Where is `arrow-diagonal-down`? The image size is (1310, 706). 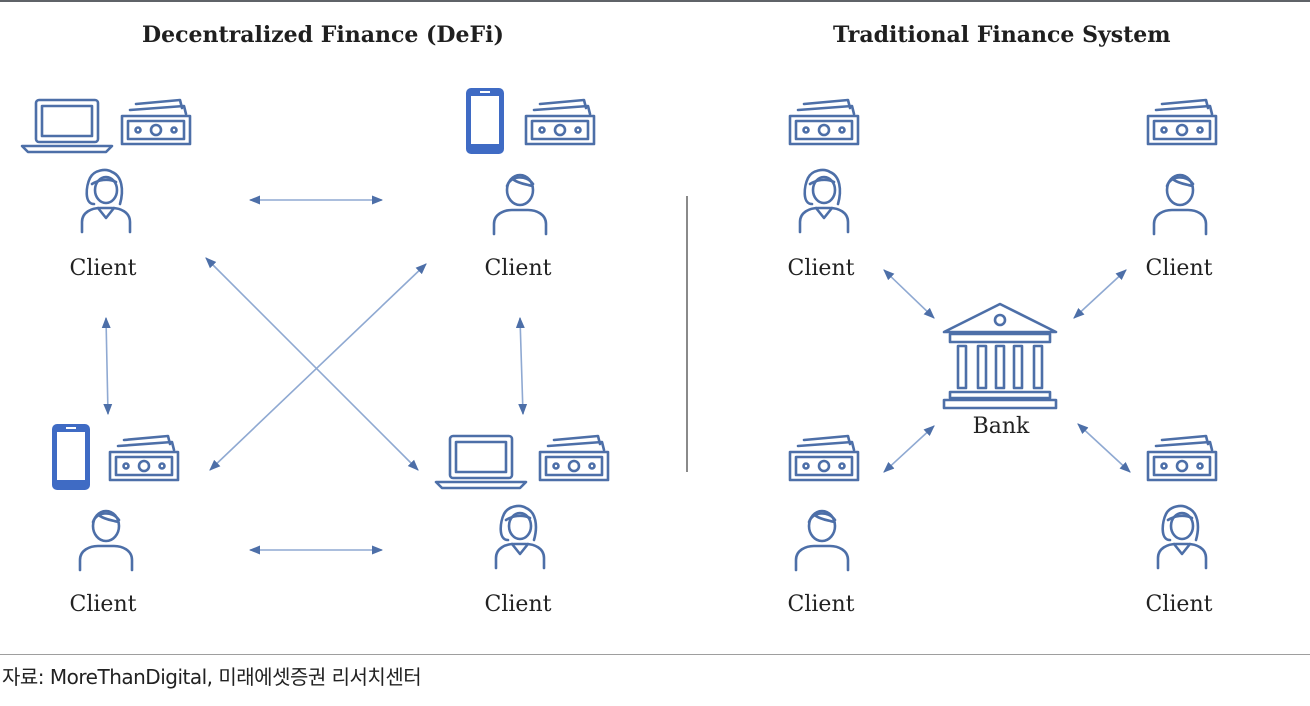 arrow-diagonal-down is located at coordinates (312, 364).